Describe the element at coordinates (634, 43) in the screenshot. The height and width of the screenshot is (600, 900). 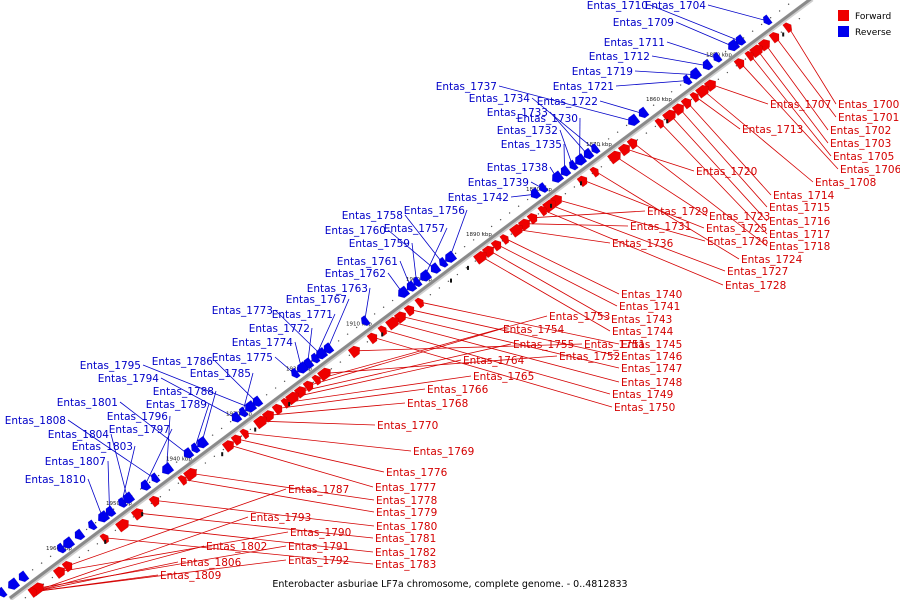
I see `gene-label: Entas_1711` at that location.